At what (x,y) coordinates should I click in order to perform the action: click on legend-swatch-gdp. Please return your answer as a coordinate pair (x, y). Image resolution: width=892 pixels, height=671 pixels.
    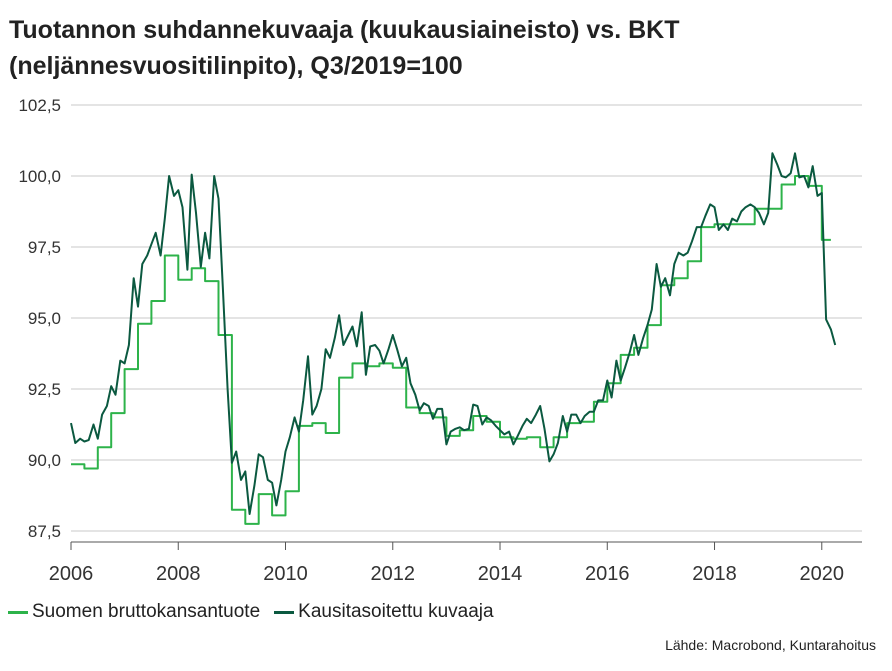
    Looking at the image, I should click on (18, 612).